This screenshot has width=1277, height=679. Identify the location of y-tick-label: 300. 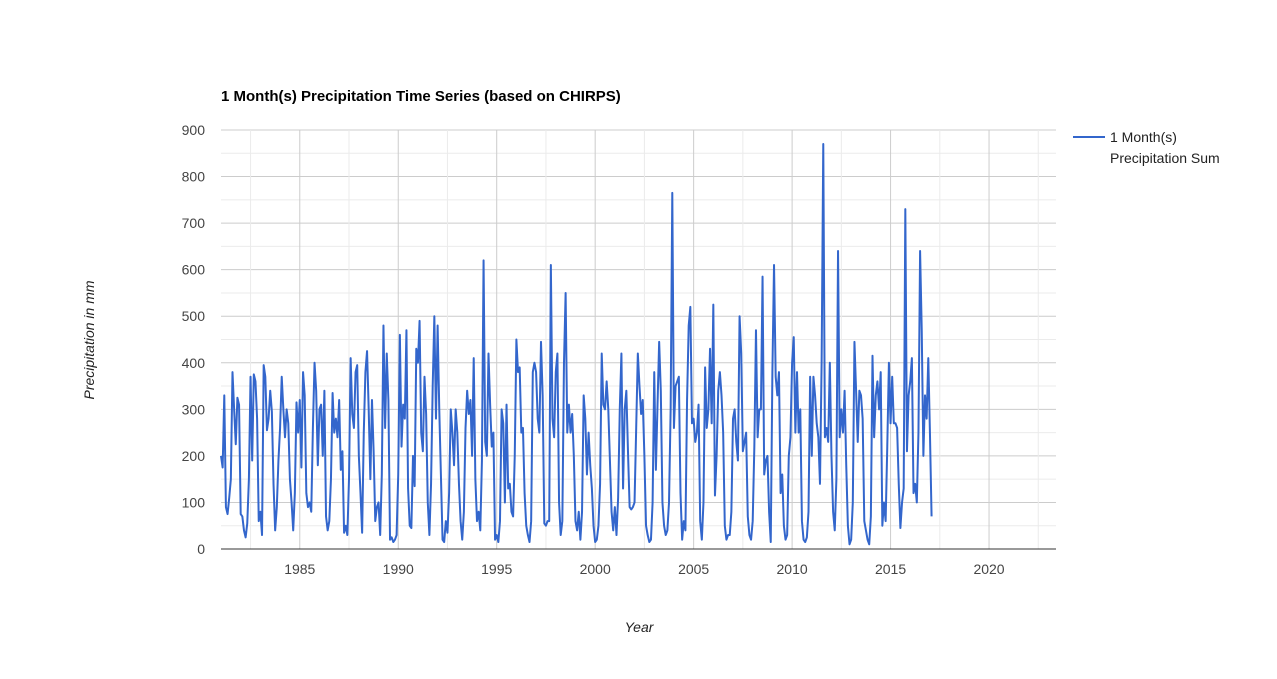
(194, 409).